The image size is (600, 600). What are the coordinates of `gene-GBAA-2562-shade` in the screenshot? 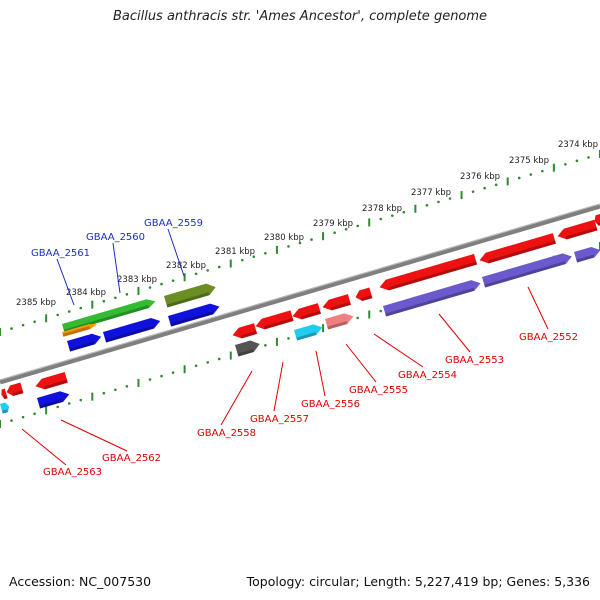 It's located at (55, 384).